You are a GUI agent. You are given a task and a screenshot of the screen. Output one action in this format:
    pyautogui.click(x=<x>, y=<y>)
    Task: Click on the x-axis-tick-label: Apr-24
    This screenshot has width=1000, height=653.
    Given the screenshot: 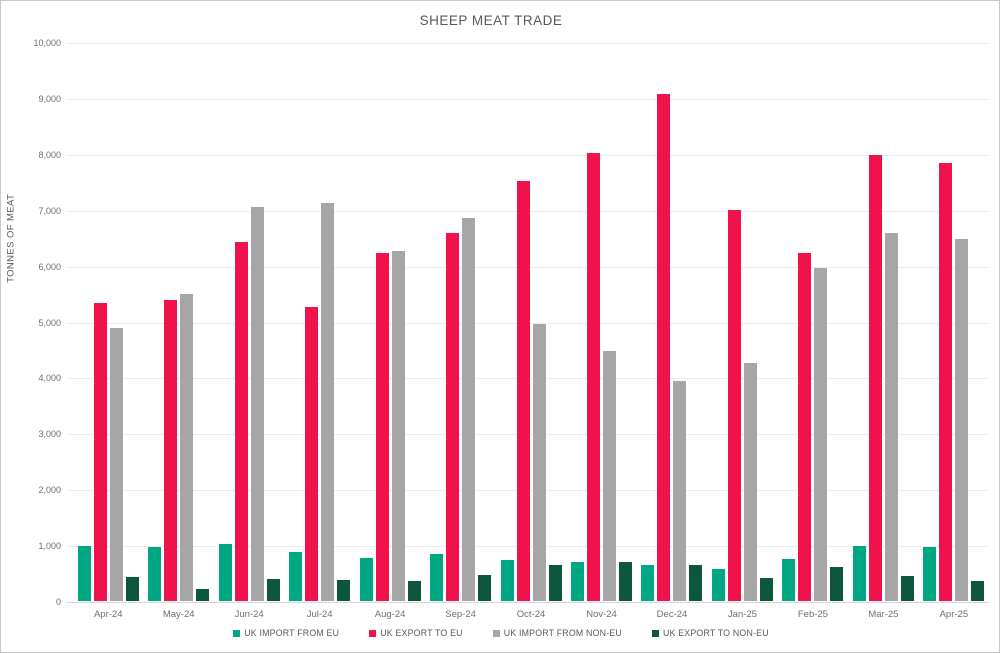 What is the action you would take?
    pyautogui.click(x=108, y=614)
    